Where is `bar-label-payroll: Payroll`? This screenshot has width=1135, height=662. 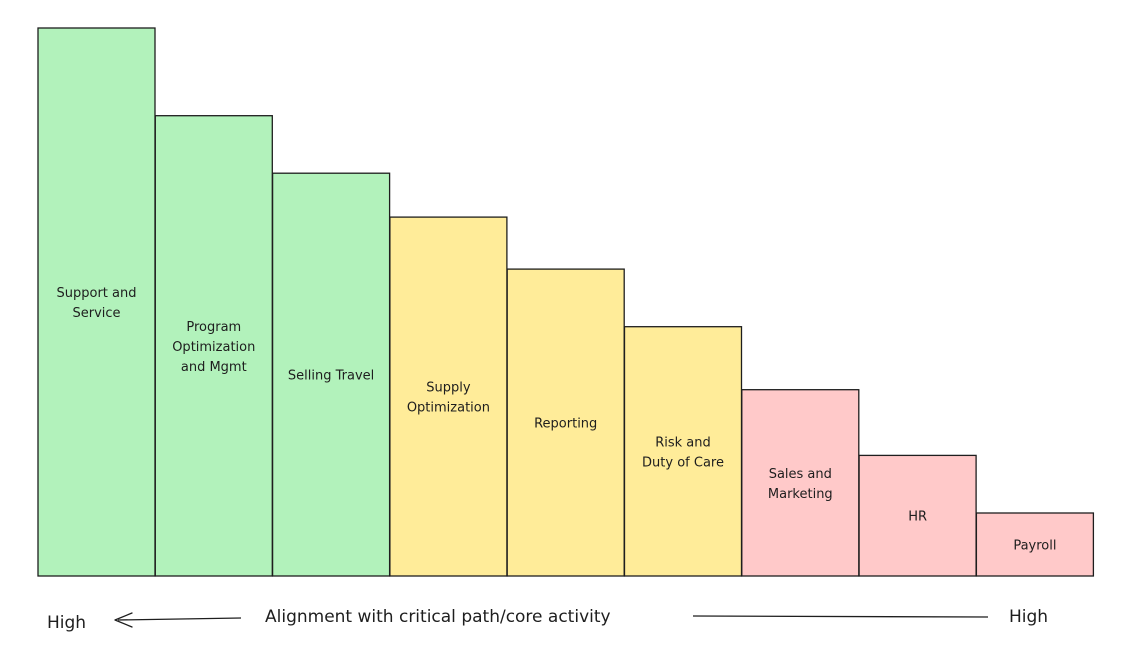 bar-label-payroll: Payroll is located at coordinates (1034, 546).